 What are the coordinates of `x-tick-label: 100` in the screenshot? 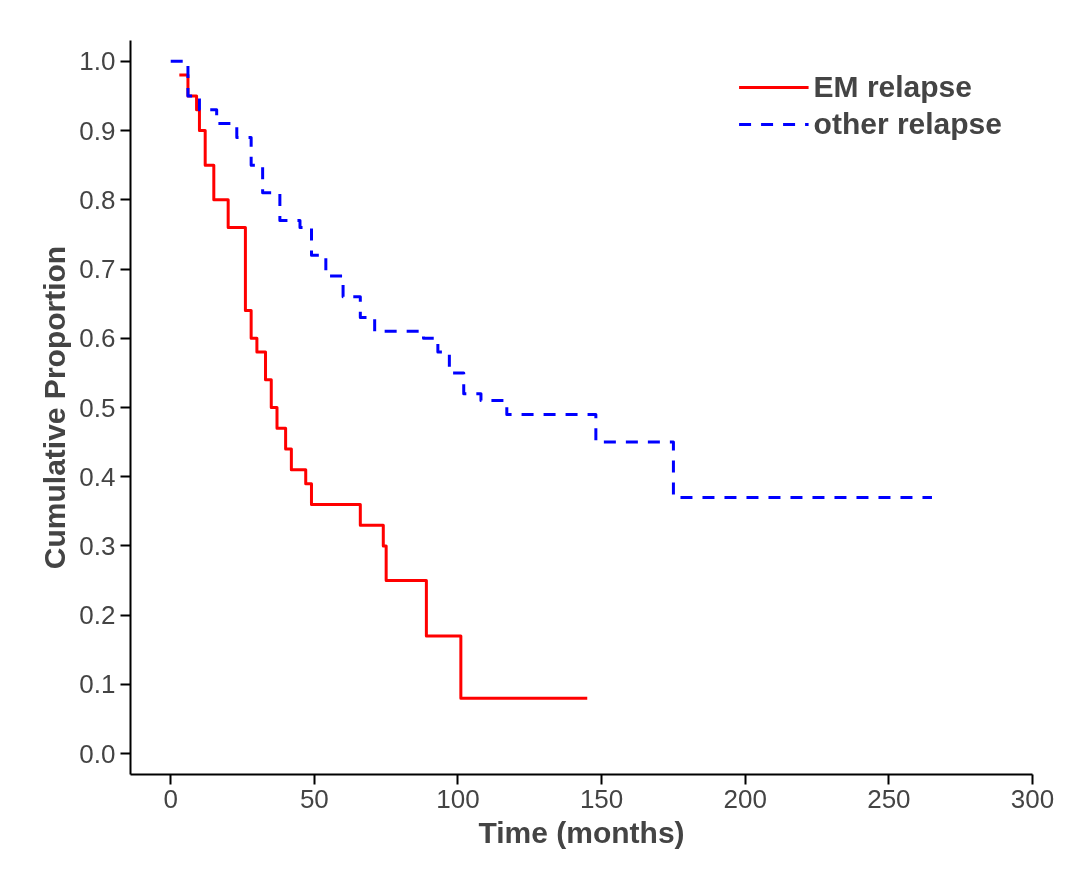 It's located at (458, 798).